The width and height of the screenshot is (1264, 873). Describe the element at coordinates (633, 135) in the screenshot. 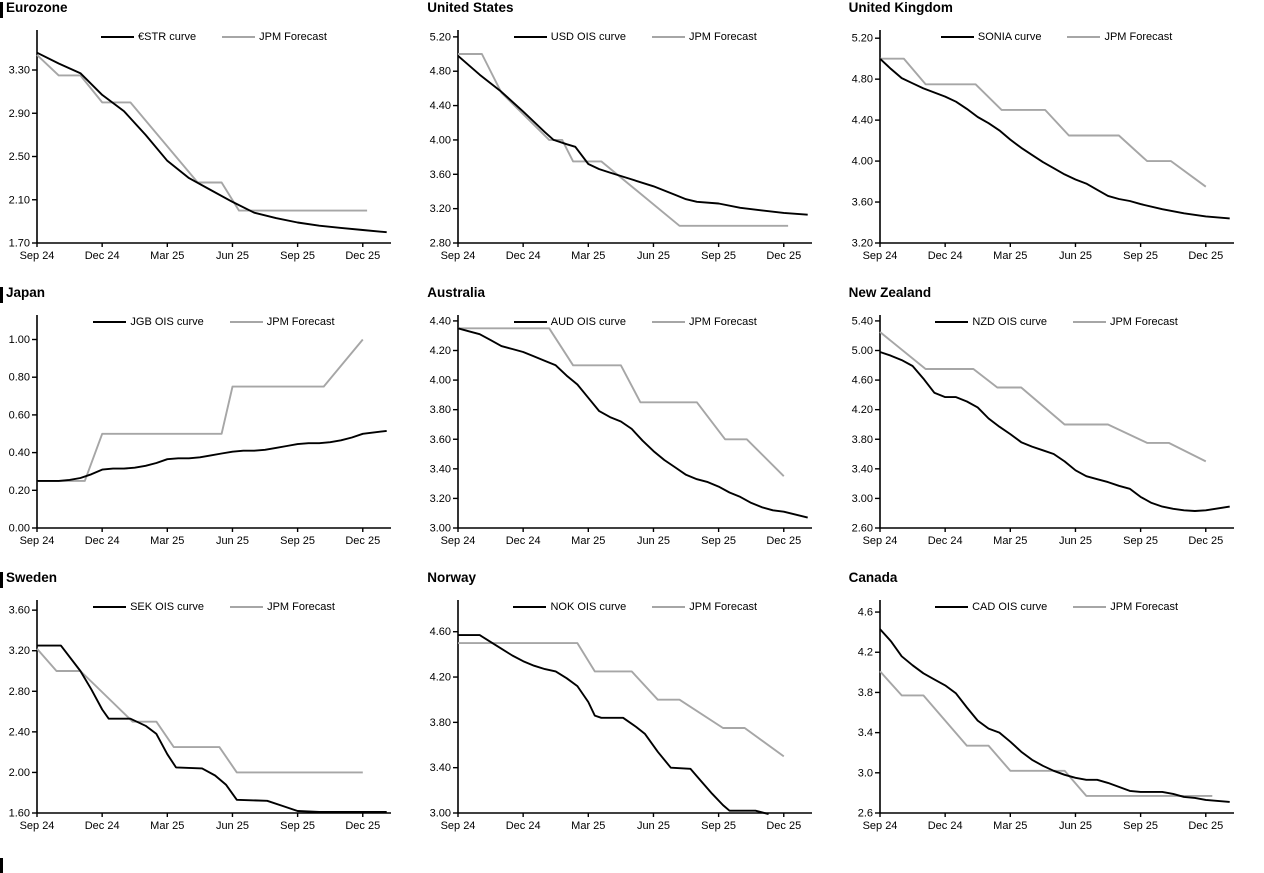

I see `series-line-usd-ois-curve` at that location.